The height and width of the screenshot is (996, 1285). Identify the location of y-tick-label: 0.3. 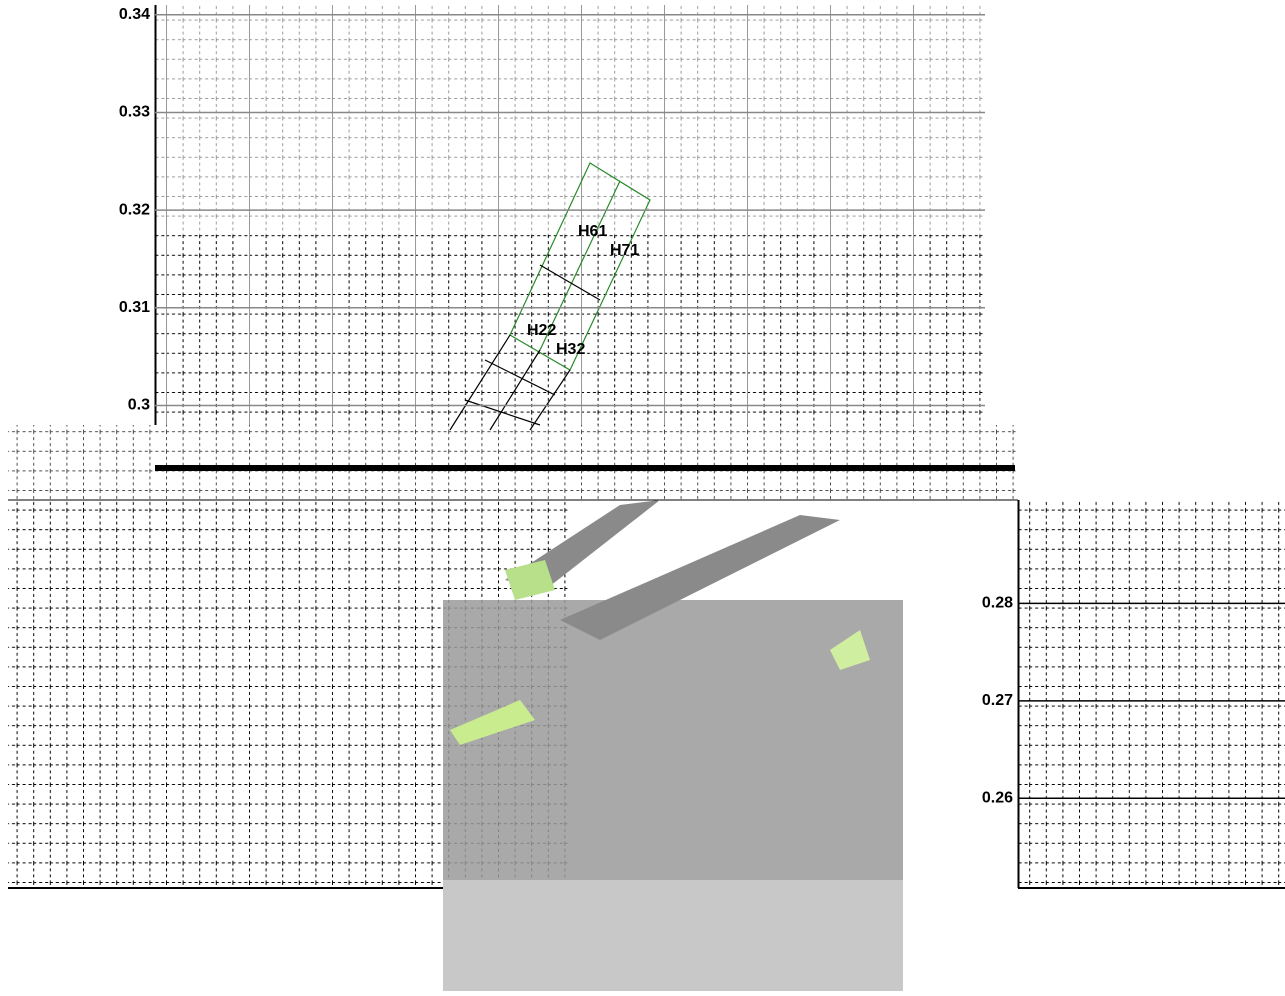
(139, 405).